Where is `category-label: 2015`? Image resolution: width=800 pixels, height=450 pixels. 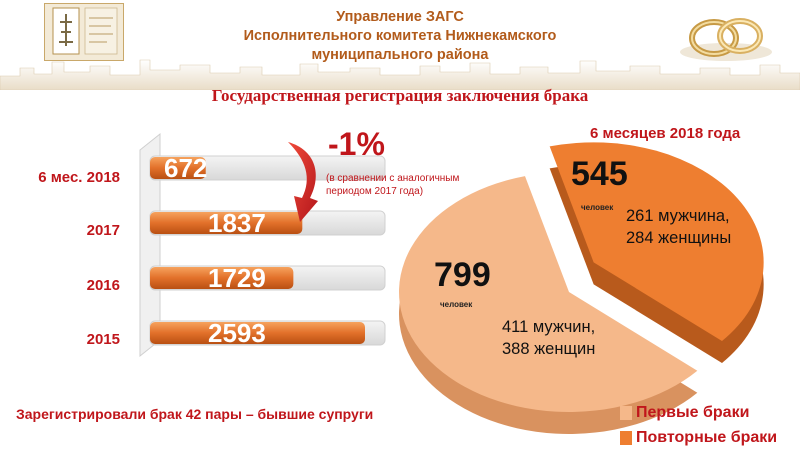
category-label: 2015 is located at coordinates (103, 339).